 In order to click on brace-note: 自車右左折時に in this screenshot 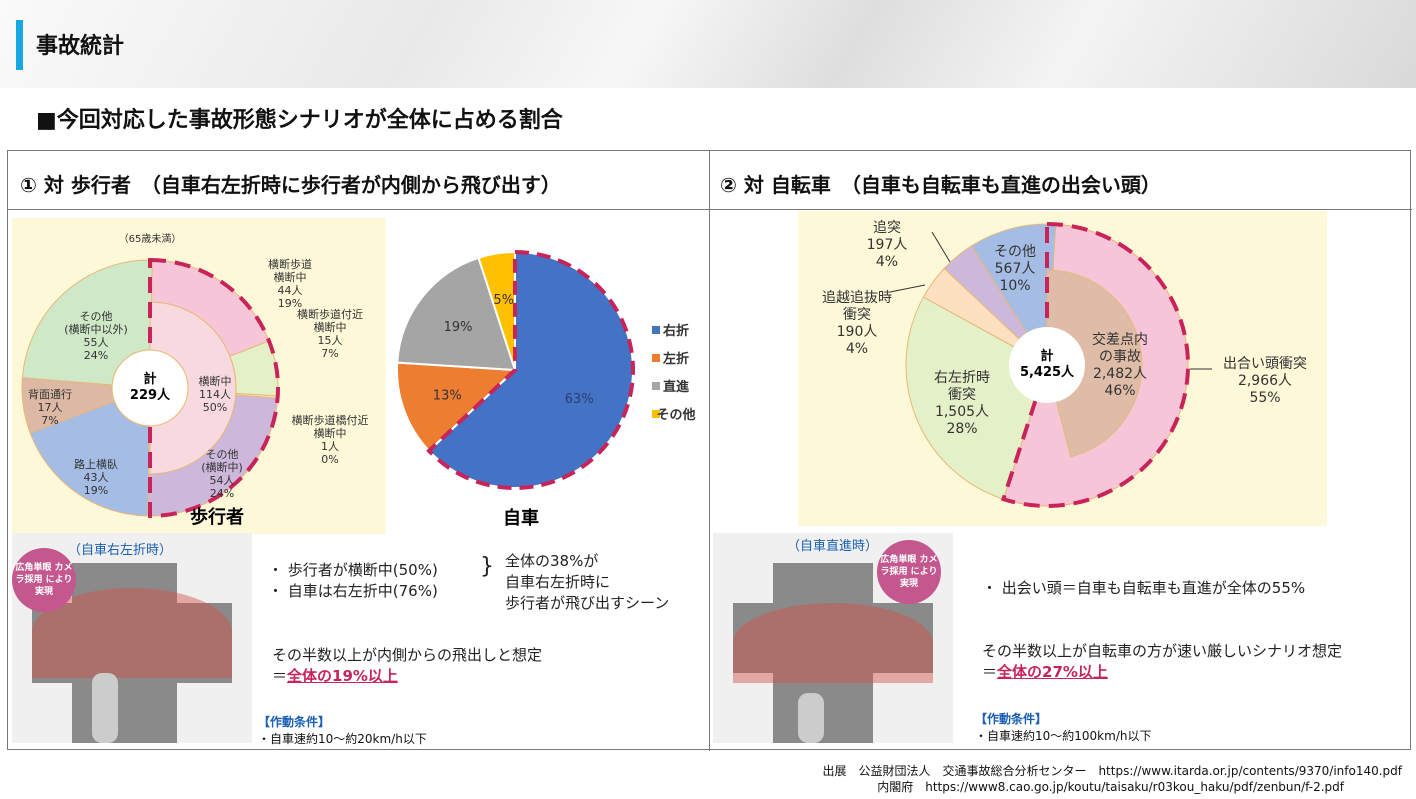, I will do `click(558, 582)`.